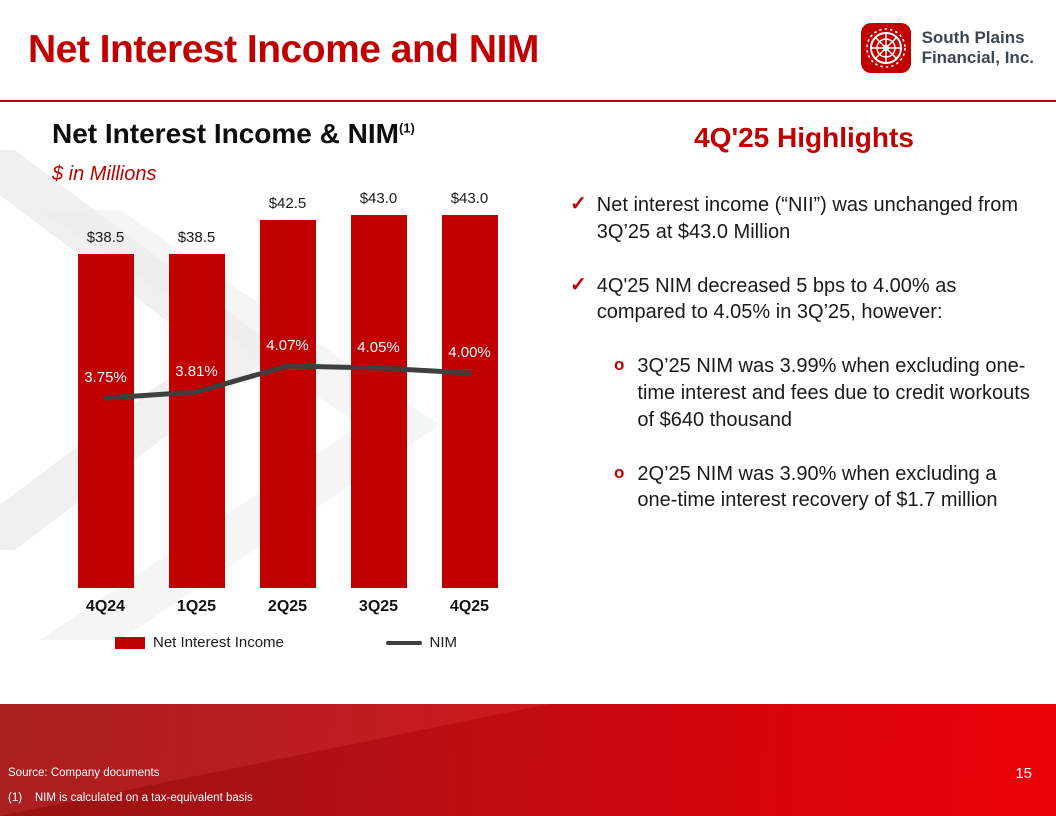  Describe the element at coordinates (469, 352) in the screenshot. I see `nim-value-label: 4.00%` at that location.